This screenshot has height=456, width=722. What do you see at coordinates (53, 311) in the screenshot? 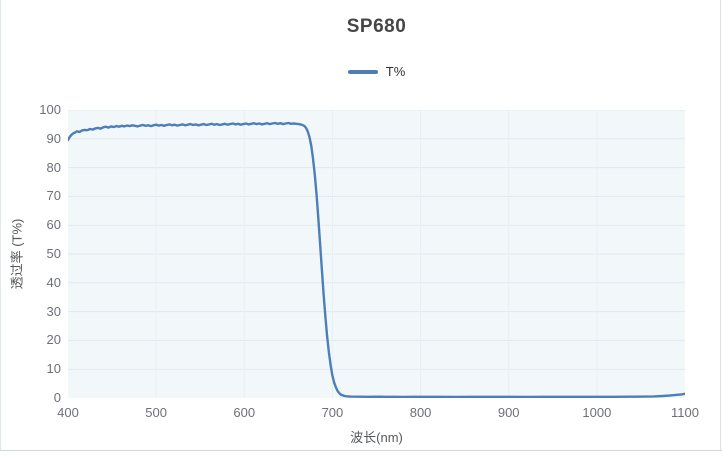
I see `y-tick-label: 30` at bounding box center [53, 311].